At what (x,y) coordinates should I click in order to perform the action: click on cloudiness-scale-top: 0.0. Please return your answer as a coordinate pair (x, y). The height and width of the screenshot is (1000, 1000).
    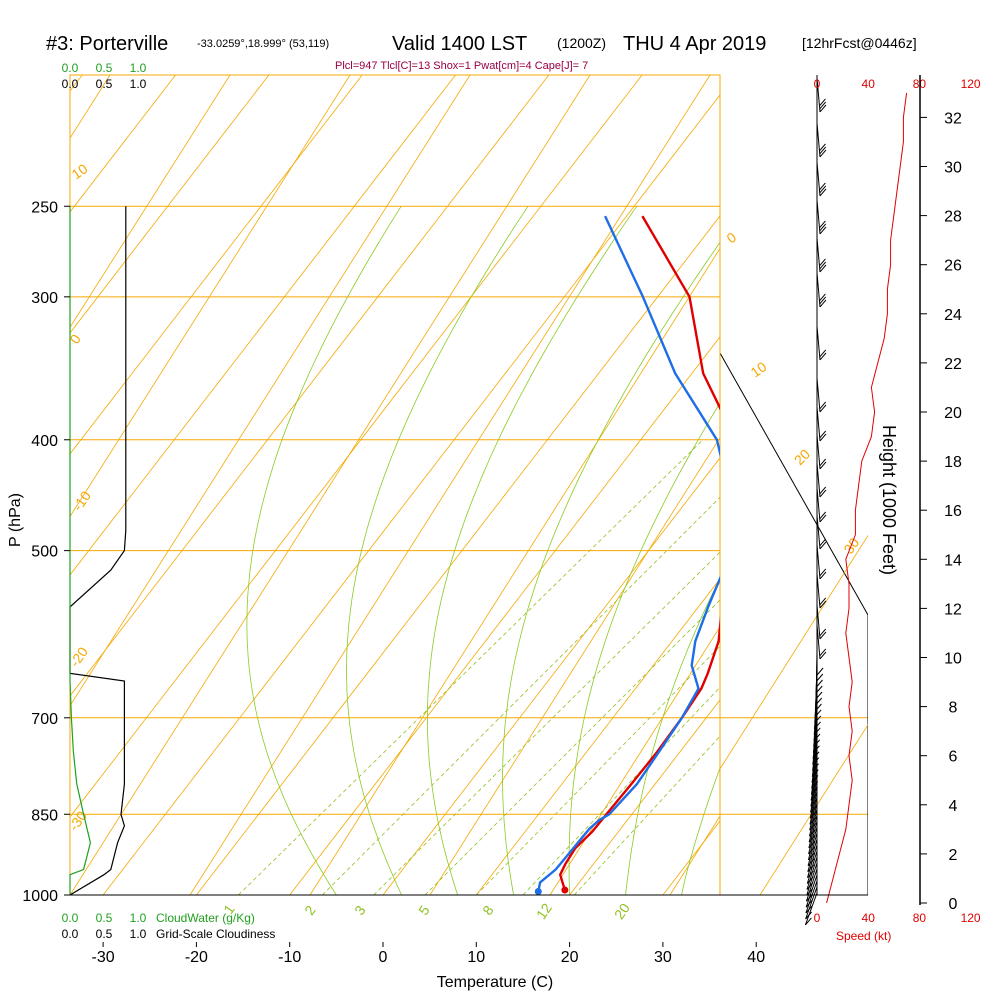
    Looking at the image, I should click on (70, 84).